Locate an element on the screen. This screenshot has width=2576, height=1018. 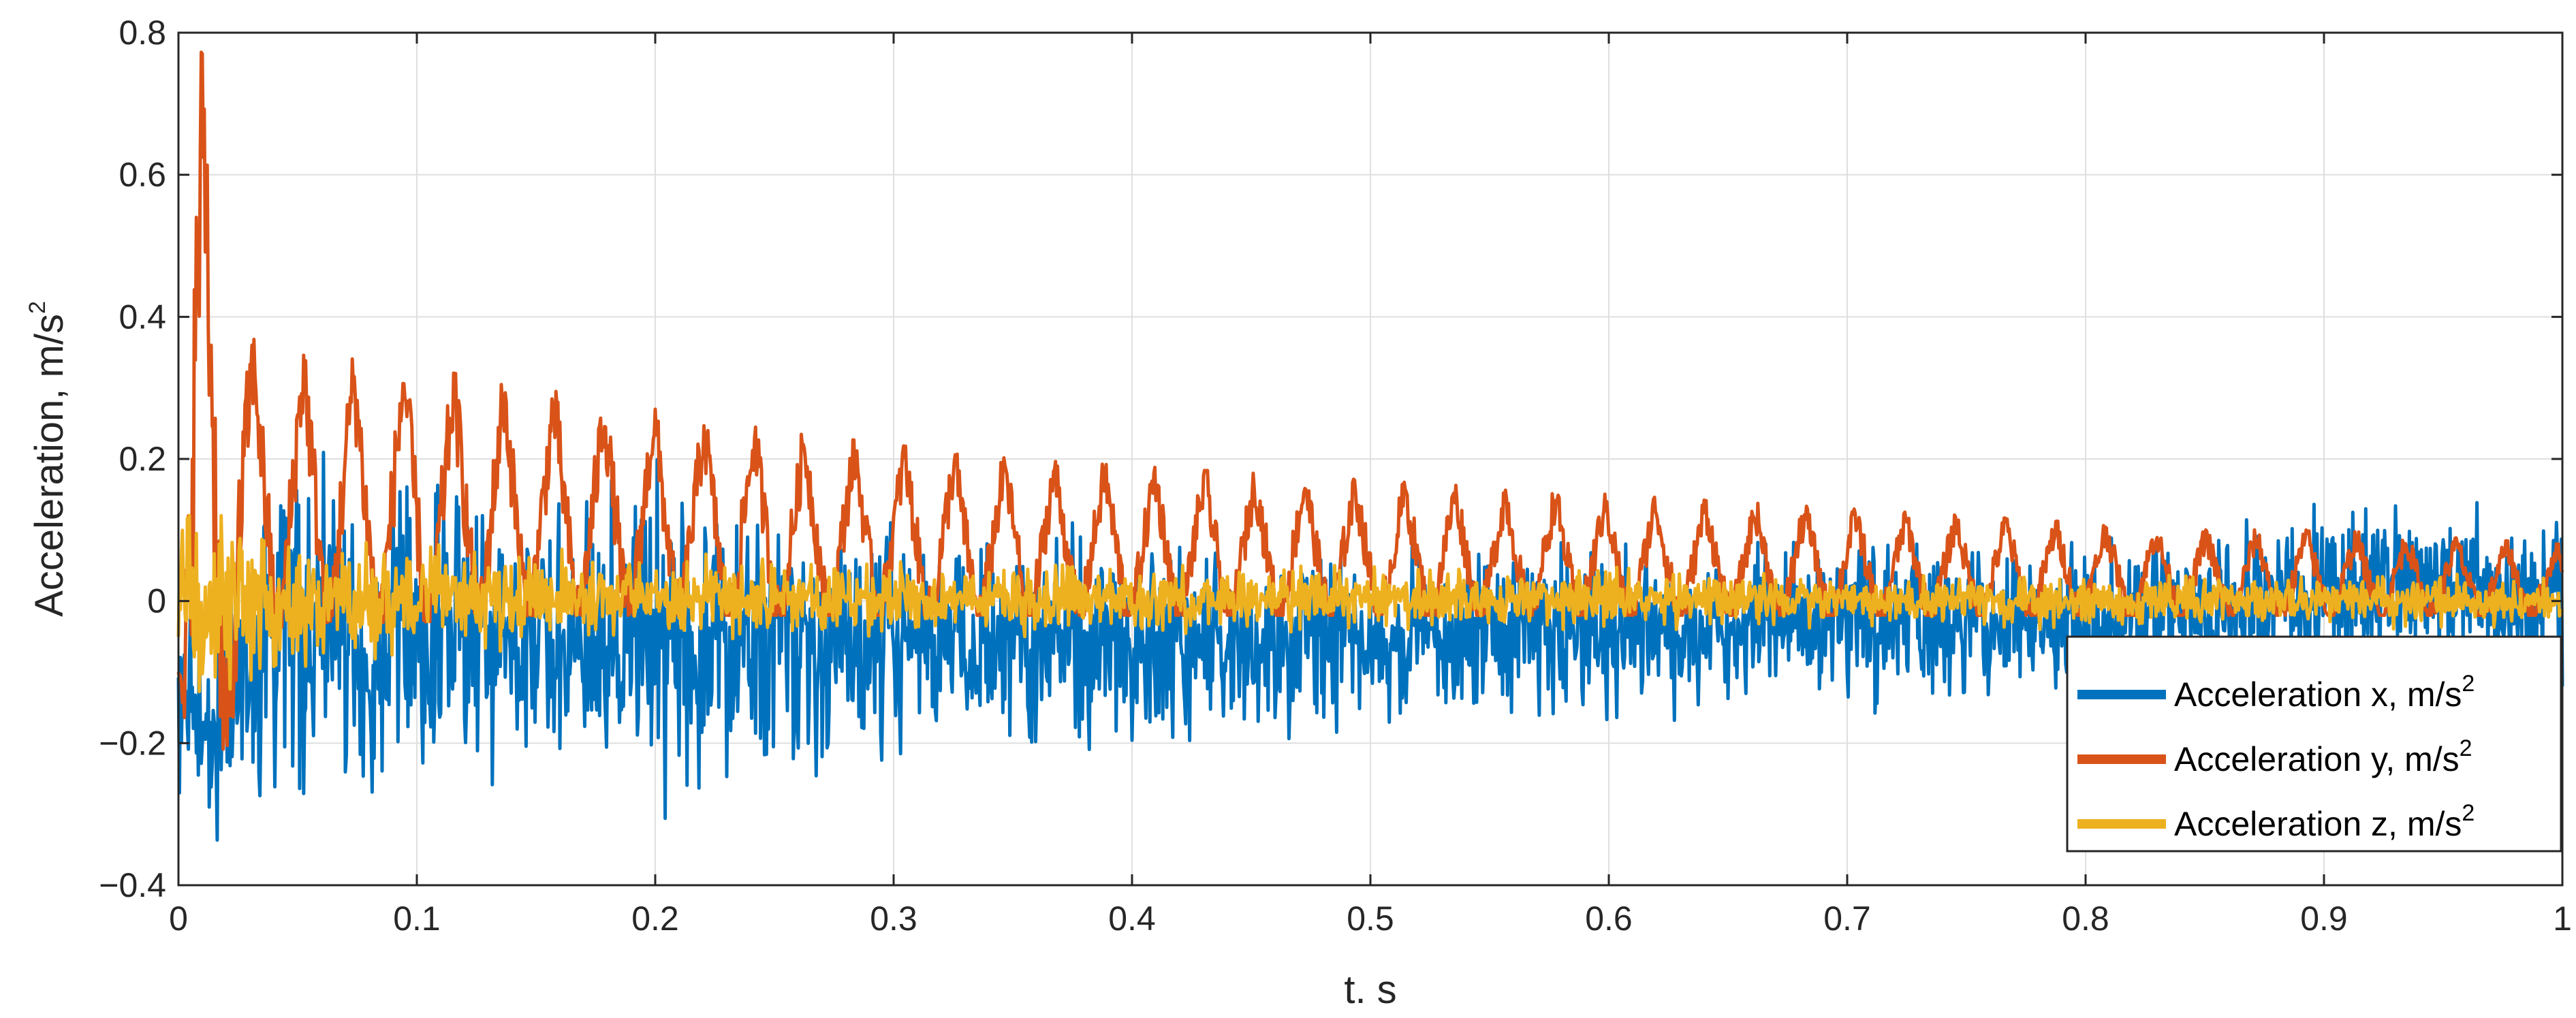
y-tick-label: 0 is located at coordinates (156, 601).